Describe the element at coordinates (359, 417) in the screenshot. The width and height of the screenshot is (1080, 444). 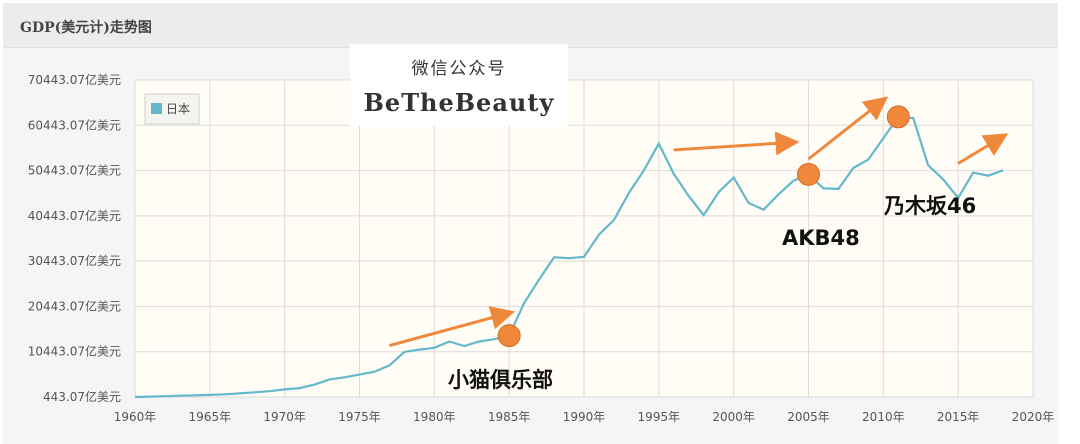
I see `x-tick-label: 1975年` at that location.